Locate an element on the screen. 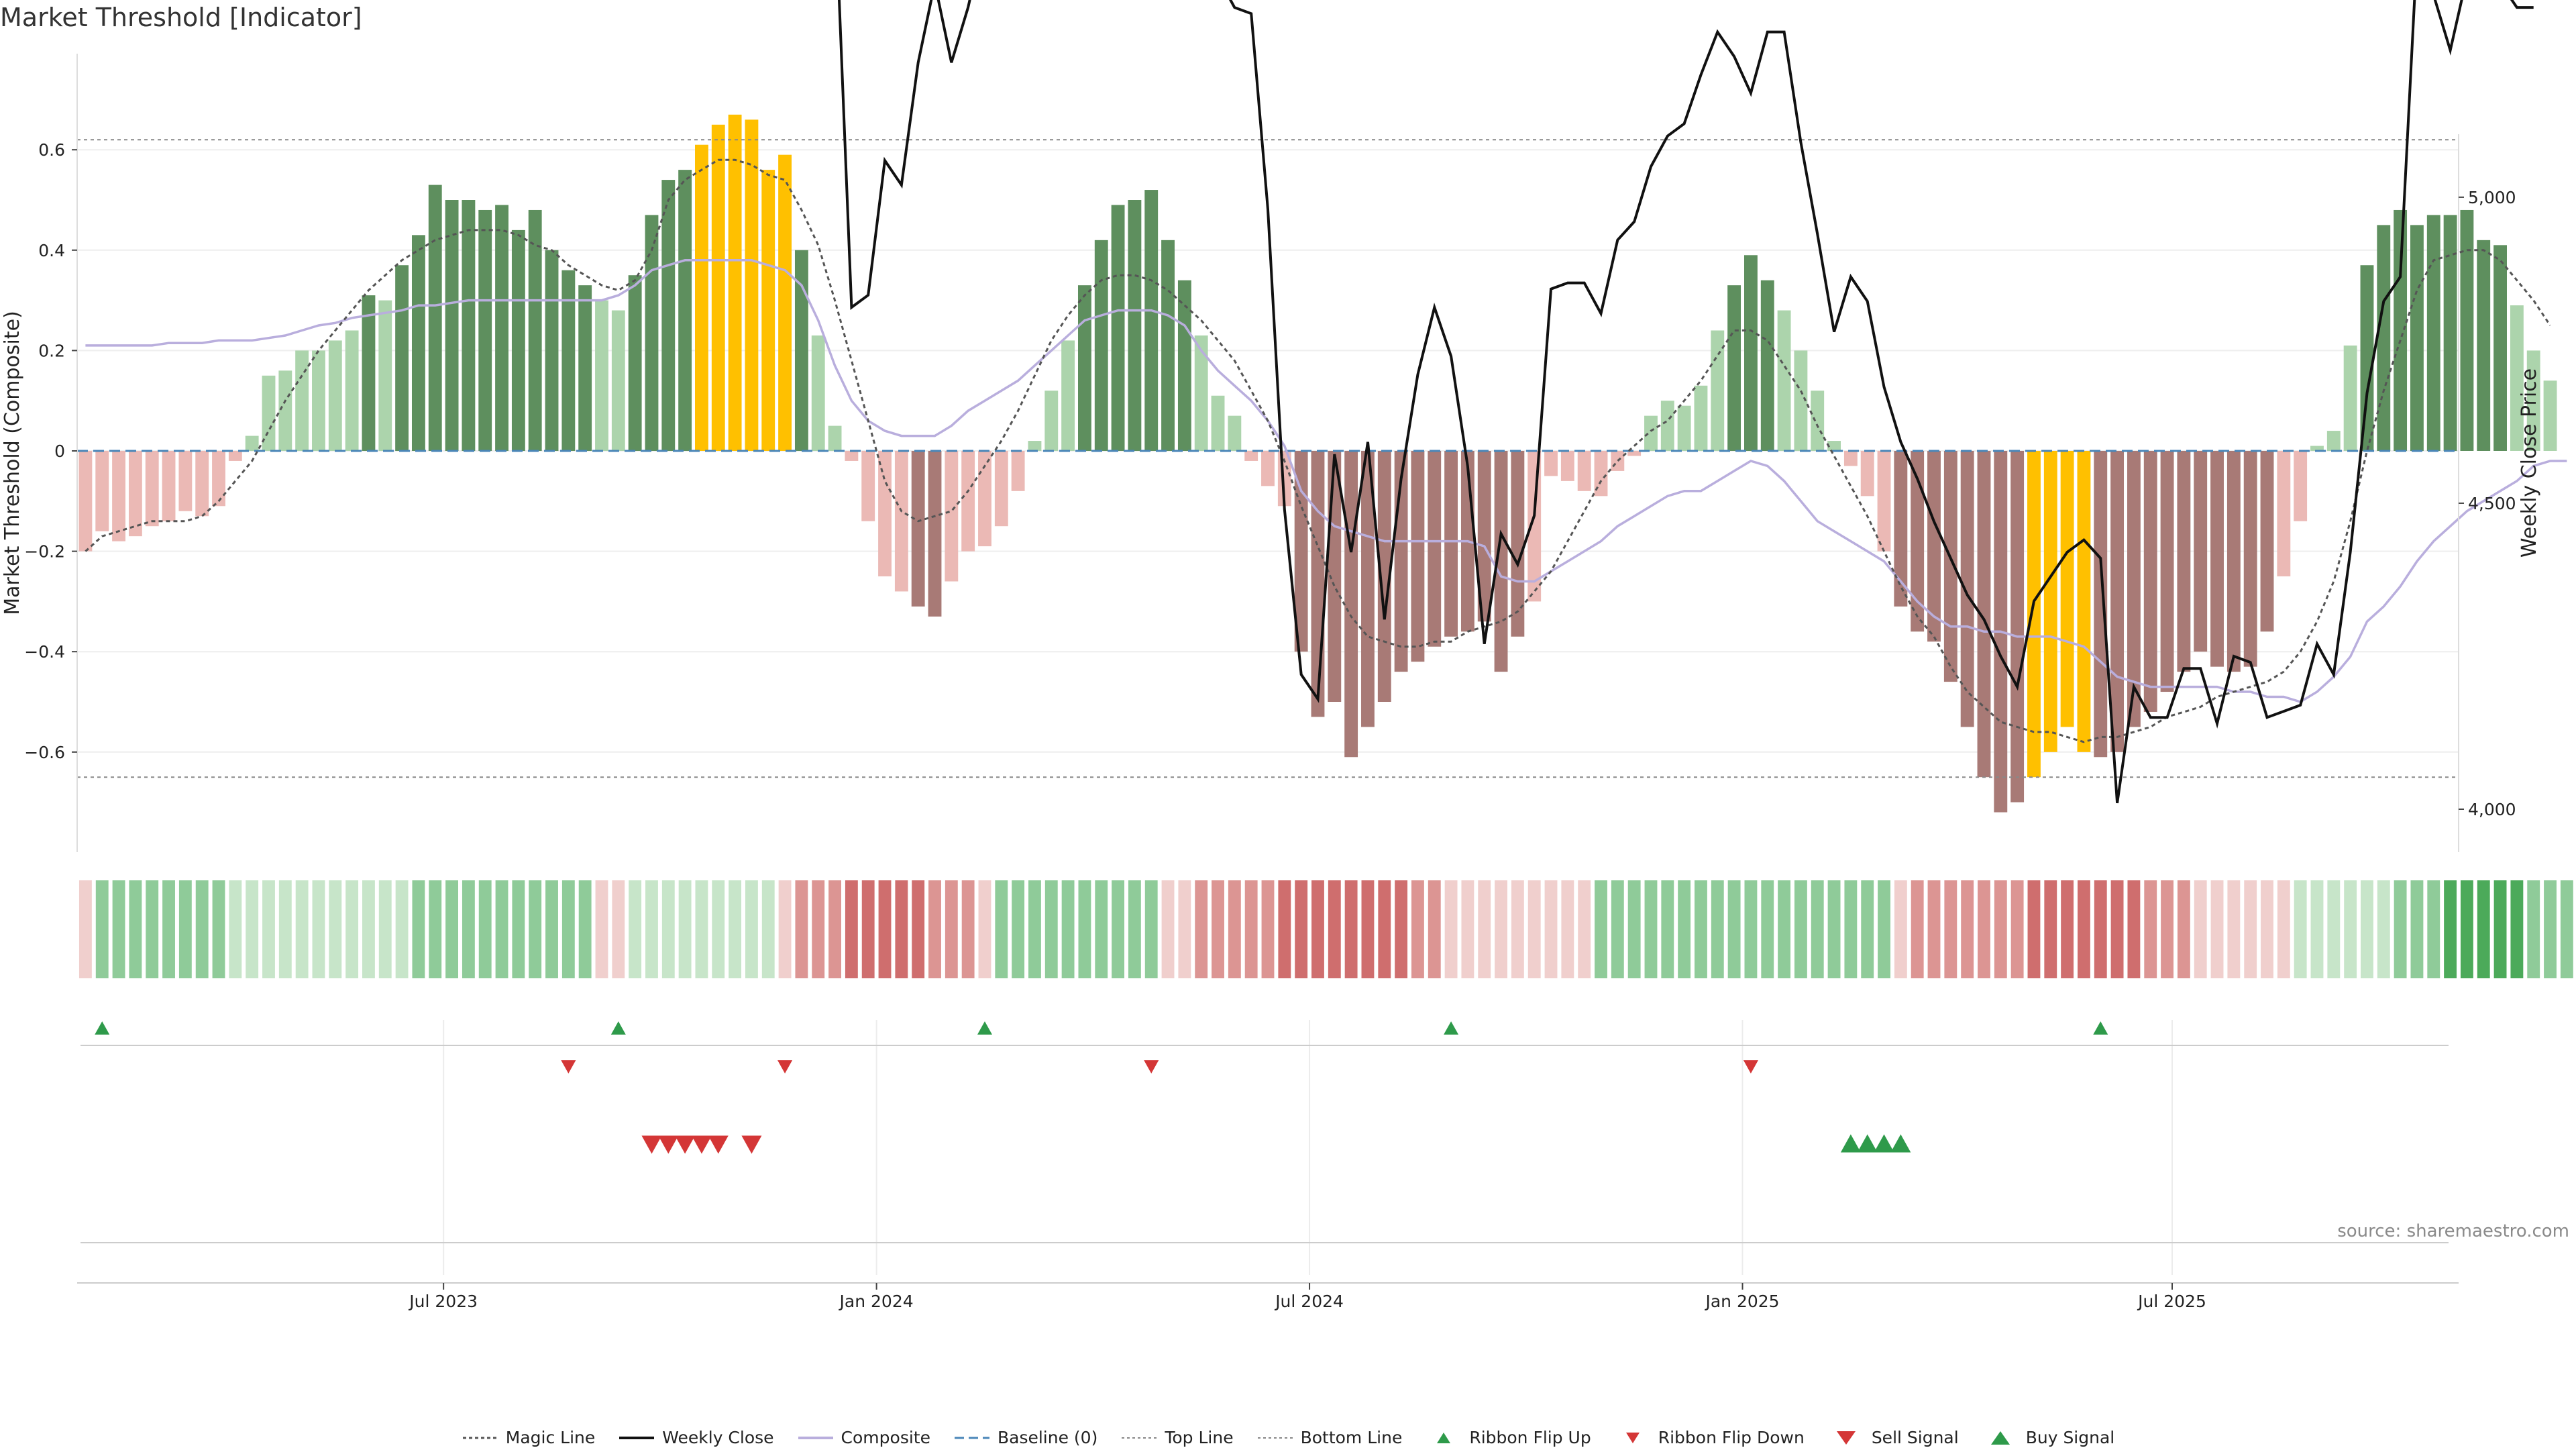  legend-symbol-buy is located at coordinates (2000, 1438).